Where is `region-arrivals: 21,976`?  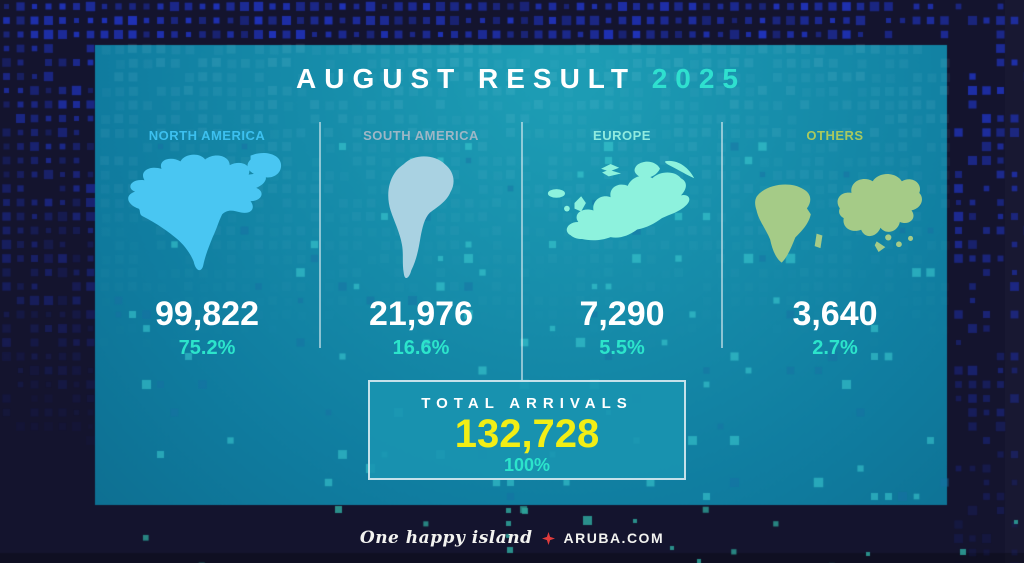
region-arrivals: 21,976 is located at coordinates (421, 314).